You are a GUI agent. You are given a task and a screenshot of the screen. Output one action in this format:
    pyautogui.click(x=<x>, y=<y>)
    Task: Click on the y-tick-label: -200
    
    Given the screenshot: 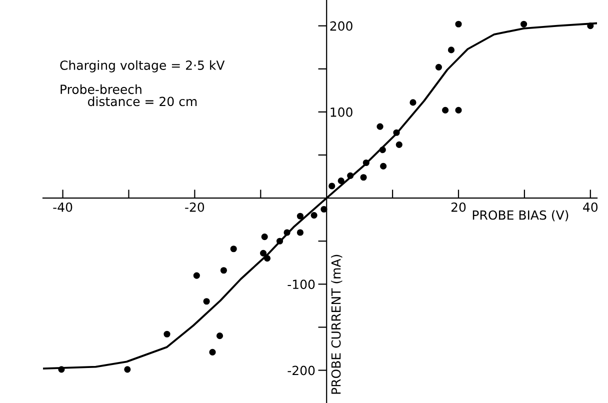 What is the action you would take?
    pyautogui.click(x=301, y=371)
    